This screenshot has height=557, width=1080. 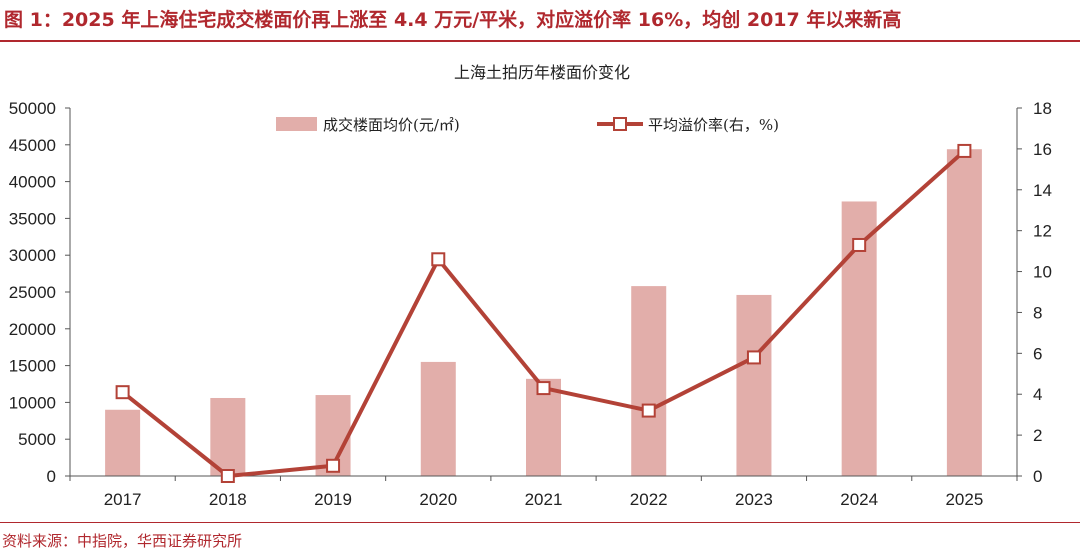 I want to click on bar-2025, so click(x=964, y=312).